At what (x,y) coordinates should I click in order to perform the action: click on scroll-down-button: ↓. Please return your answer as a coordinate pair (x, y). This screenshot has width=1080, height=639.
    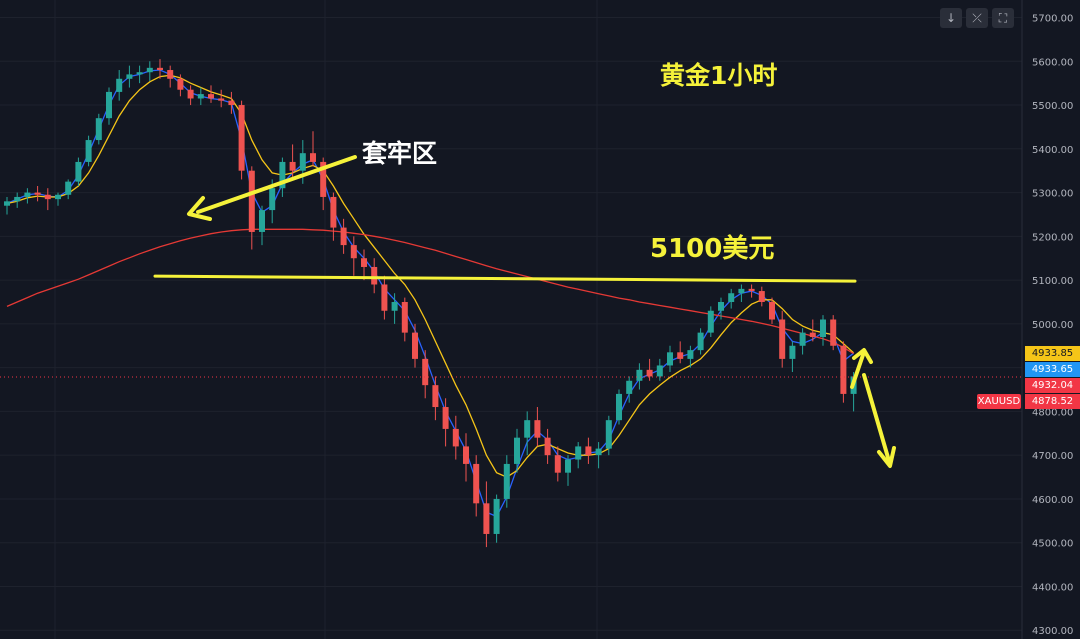
    Looking at the image, I should click on (951, 18).